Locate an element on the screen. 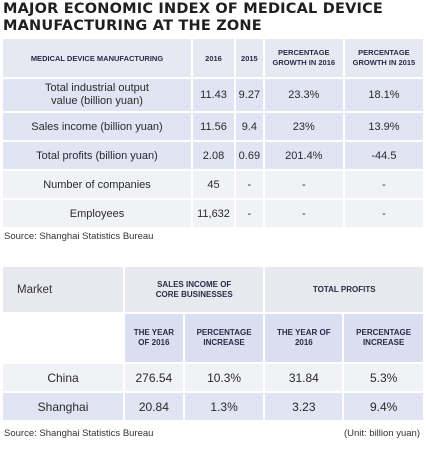 The height and width of the screenshot is (454, 426). header-growth-2016-line2: GROWTH IN 2016 is located at coordinates (304, 62).